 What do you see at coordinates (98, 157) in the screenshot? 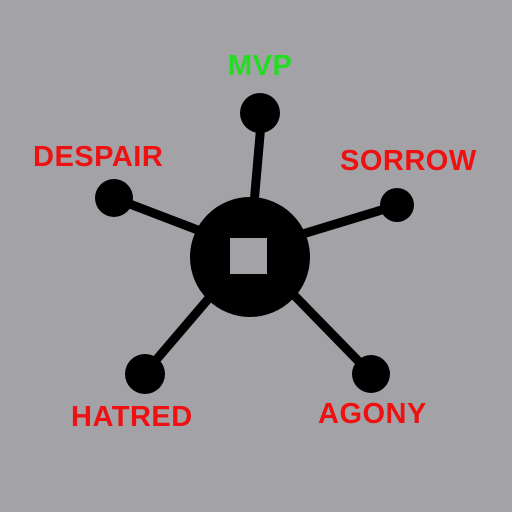
I see `node-label-despair: DESPAIR` at bounding box center [98, 157].